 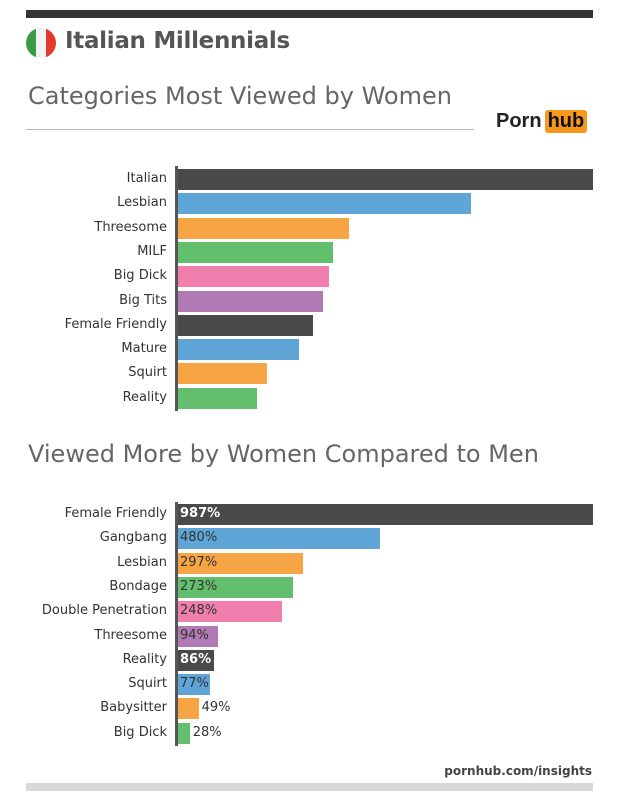 I want to click on value-label: 248%, so click(x=199, y=611).